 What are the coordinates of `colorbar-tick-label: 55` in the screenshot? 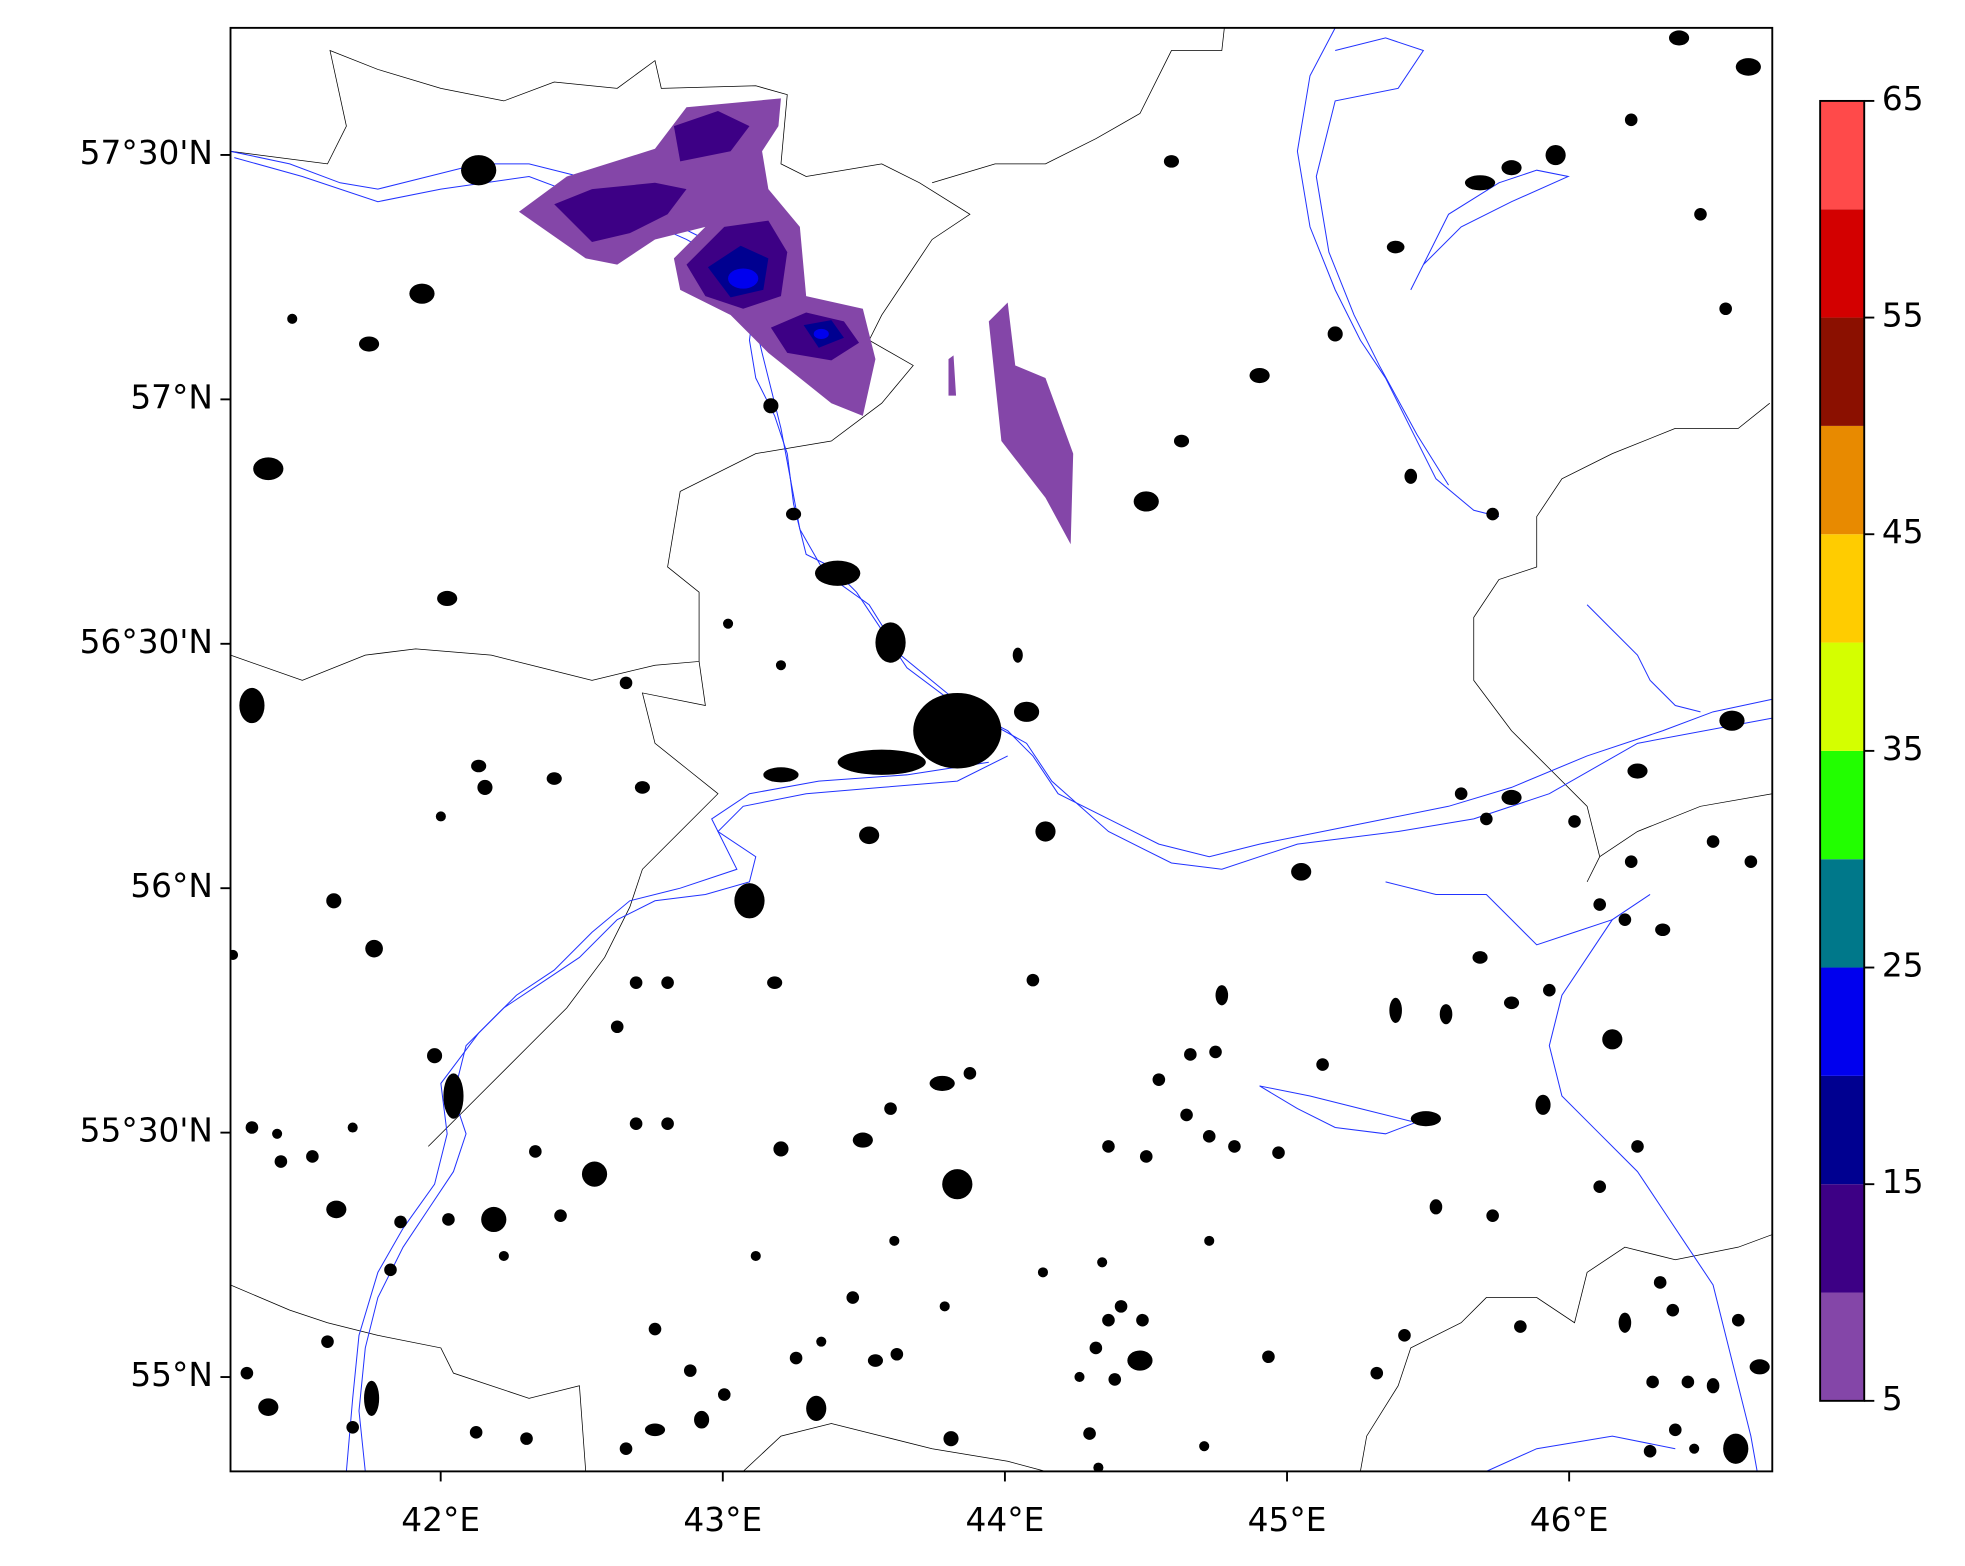 It's located at (1903, 316).